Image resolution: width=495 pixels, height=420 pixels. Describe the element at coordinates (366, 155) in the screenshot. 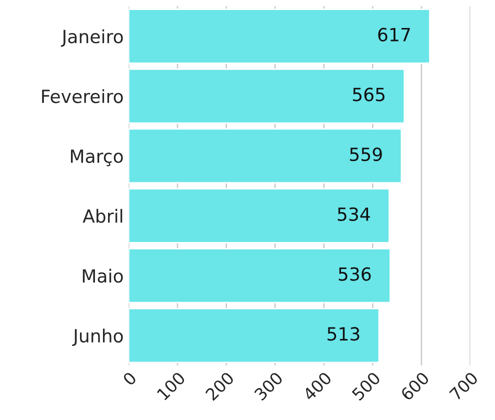

I see `data-label: 559` at that location.